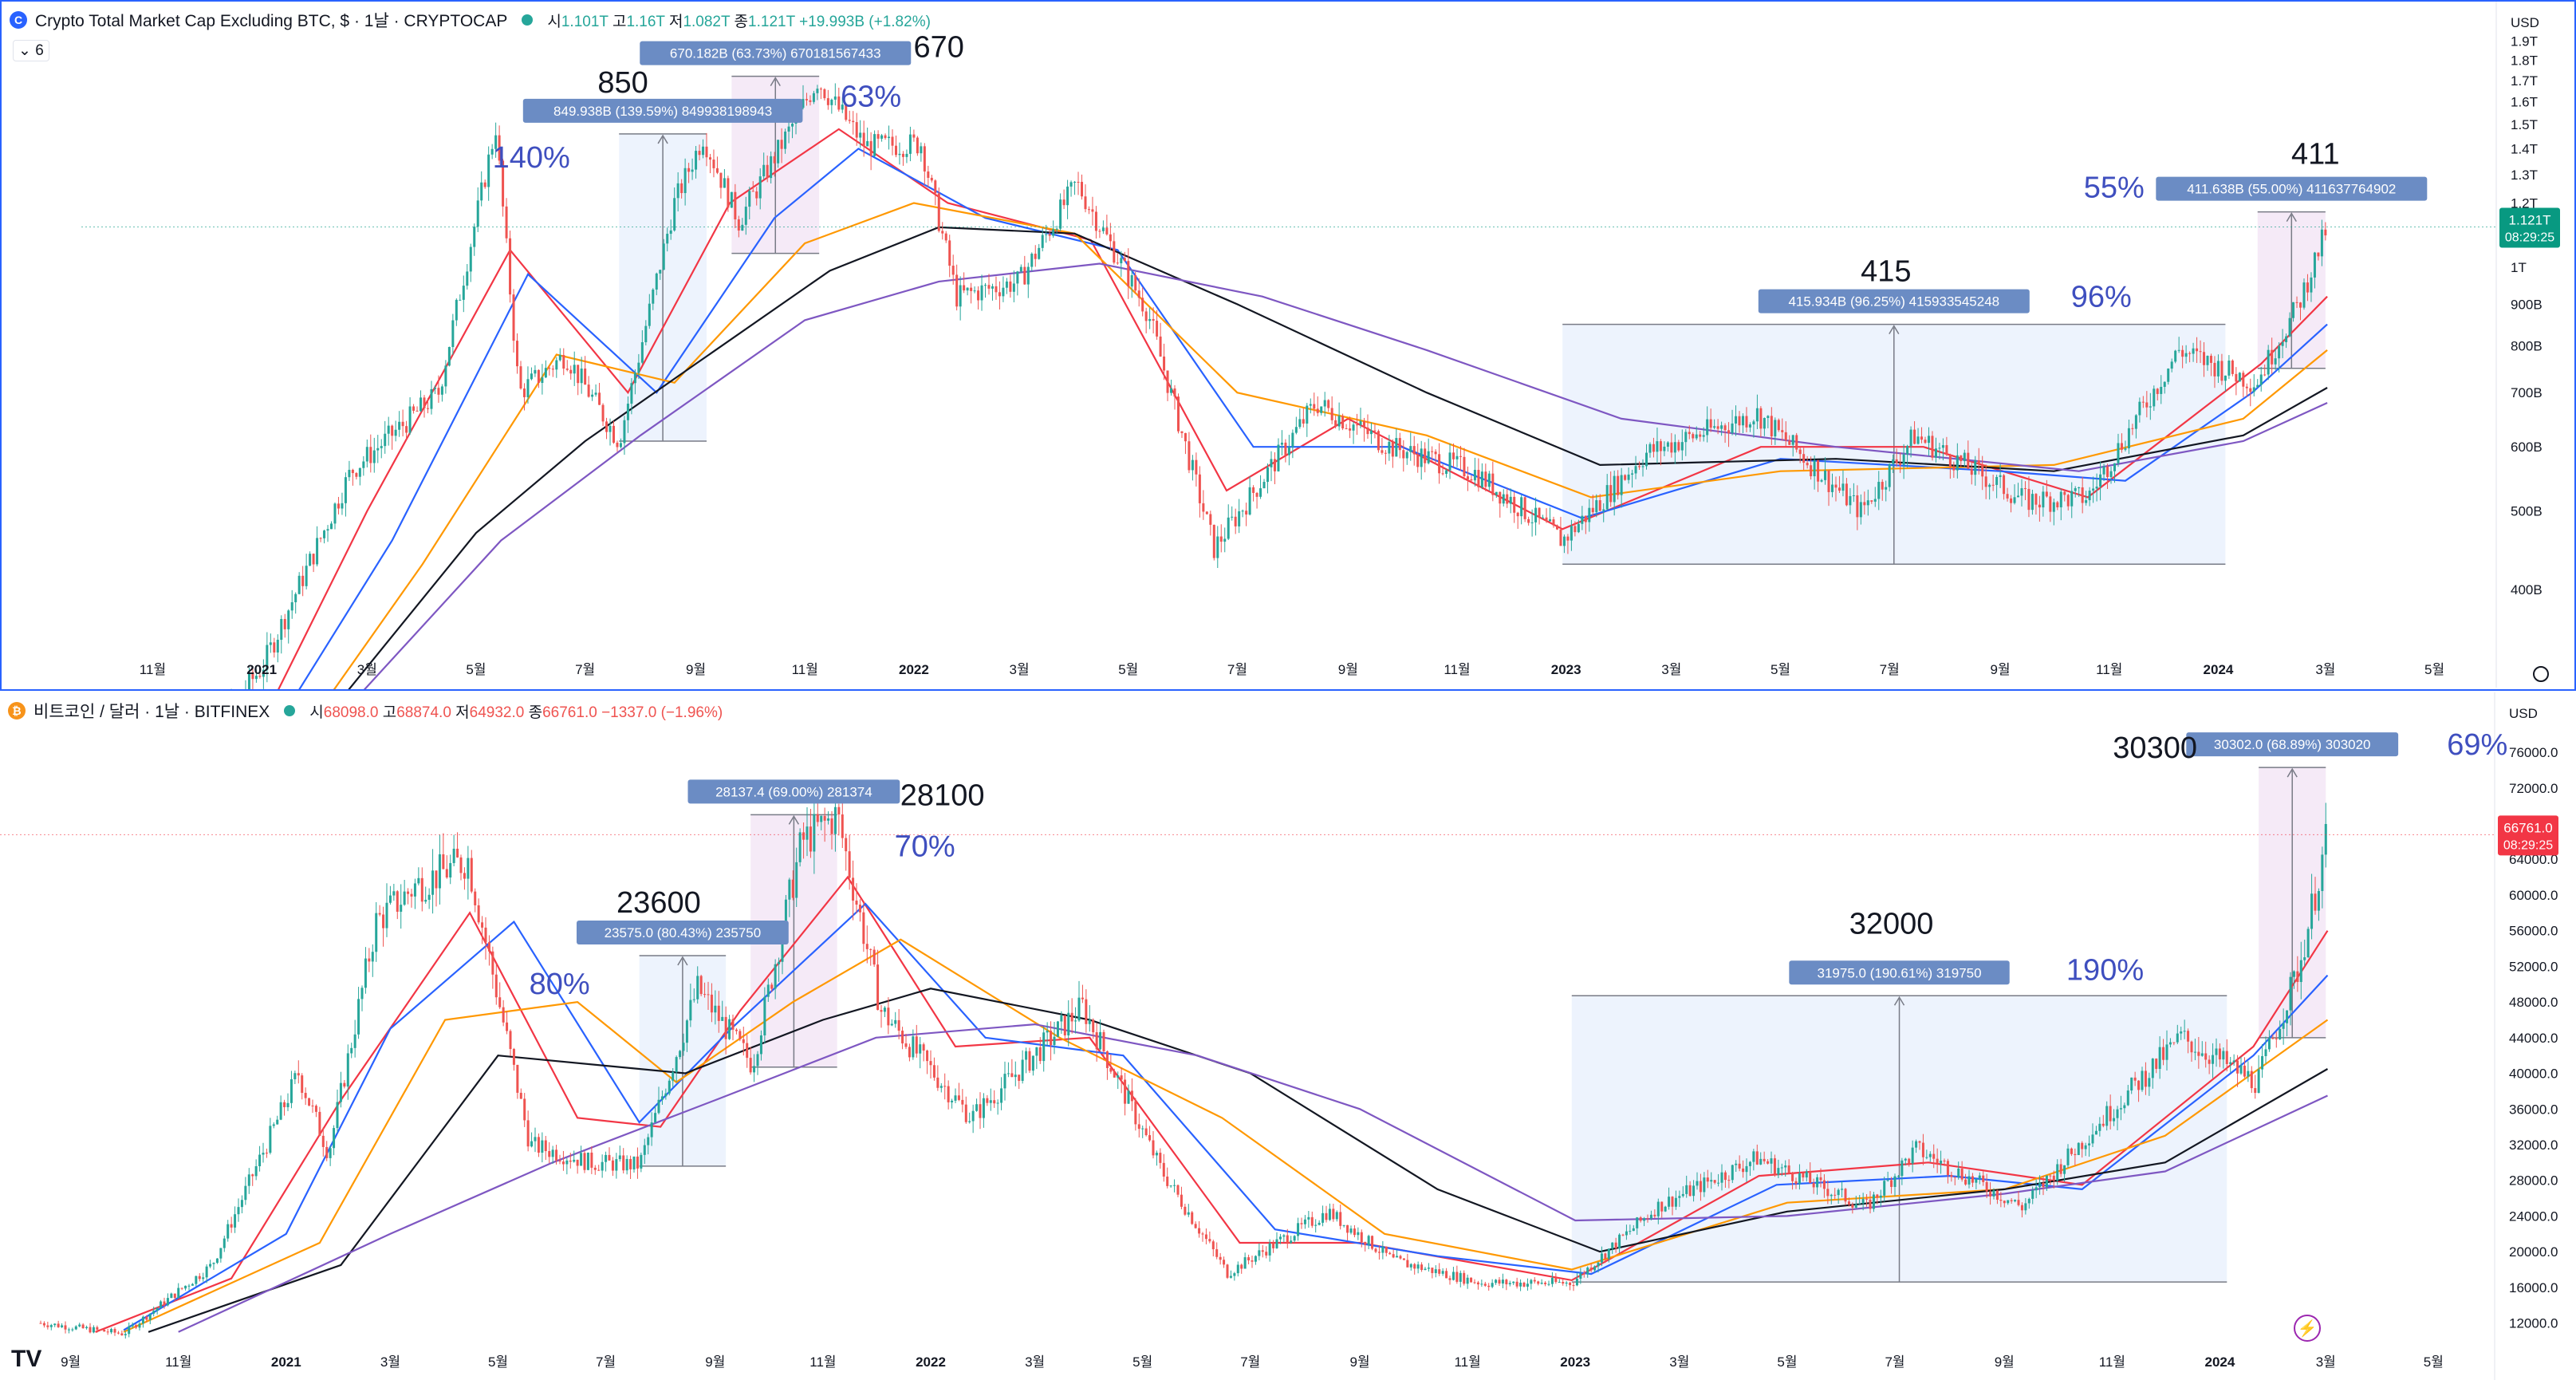 This screenshot has height=1384, width=2576. What do you see at coordinates (1250, 1362) in the screenshot?
I see `time-axis-label: 7월` at bounding box center [1250, 1362].